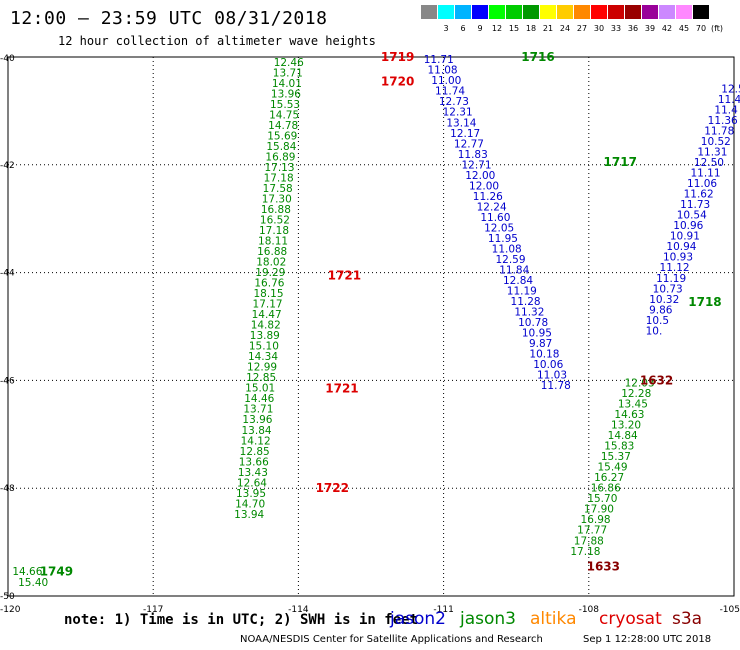  What do you see at coordinates (531, 28) in the screenshot?
I see `scale-label: 18` at bounding box center [531, 28].